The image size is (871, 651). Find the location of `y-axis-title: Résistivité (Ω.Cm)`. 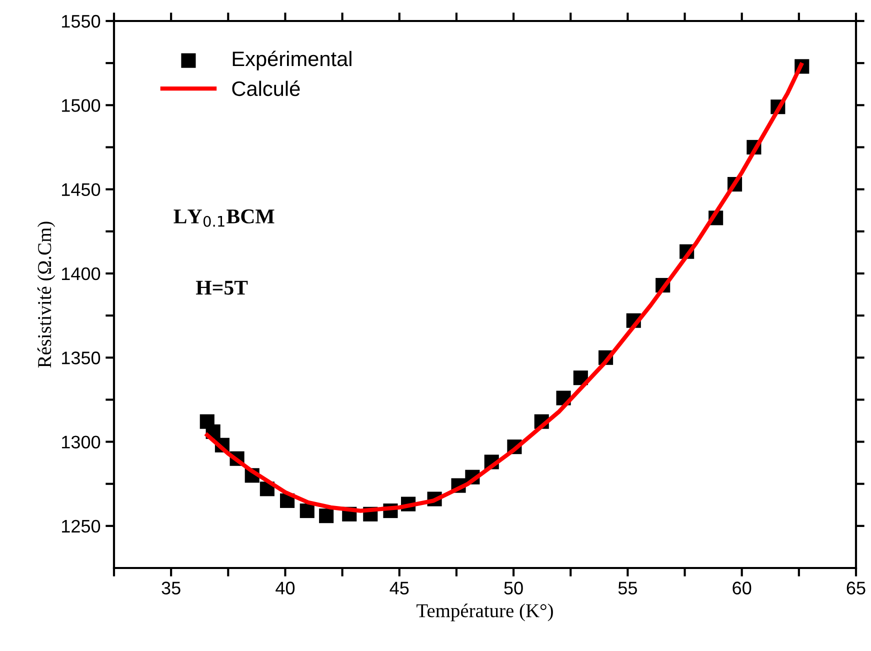

y-axis-title: Résistivité (Ω.Cm) is located at coordinates (46, 295).